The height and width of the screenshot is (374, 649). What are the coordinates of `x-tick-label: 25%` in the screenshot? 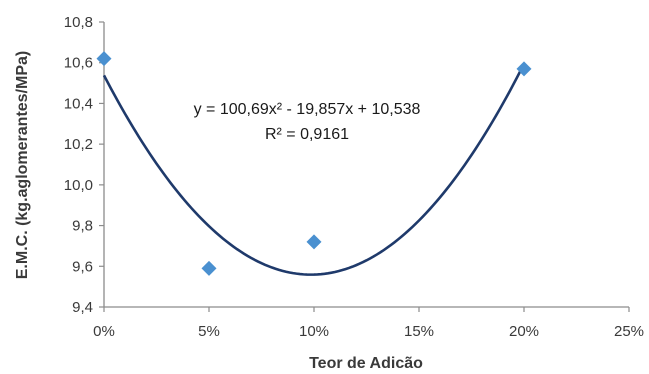 It's located at (629, 331).